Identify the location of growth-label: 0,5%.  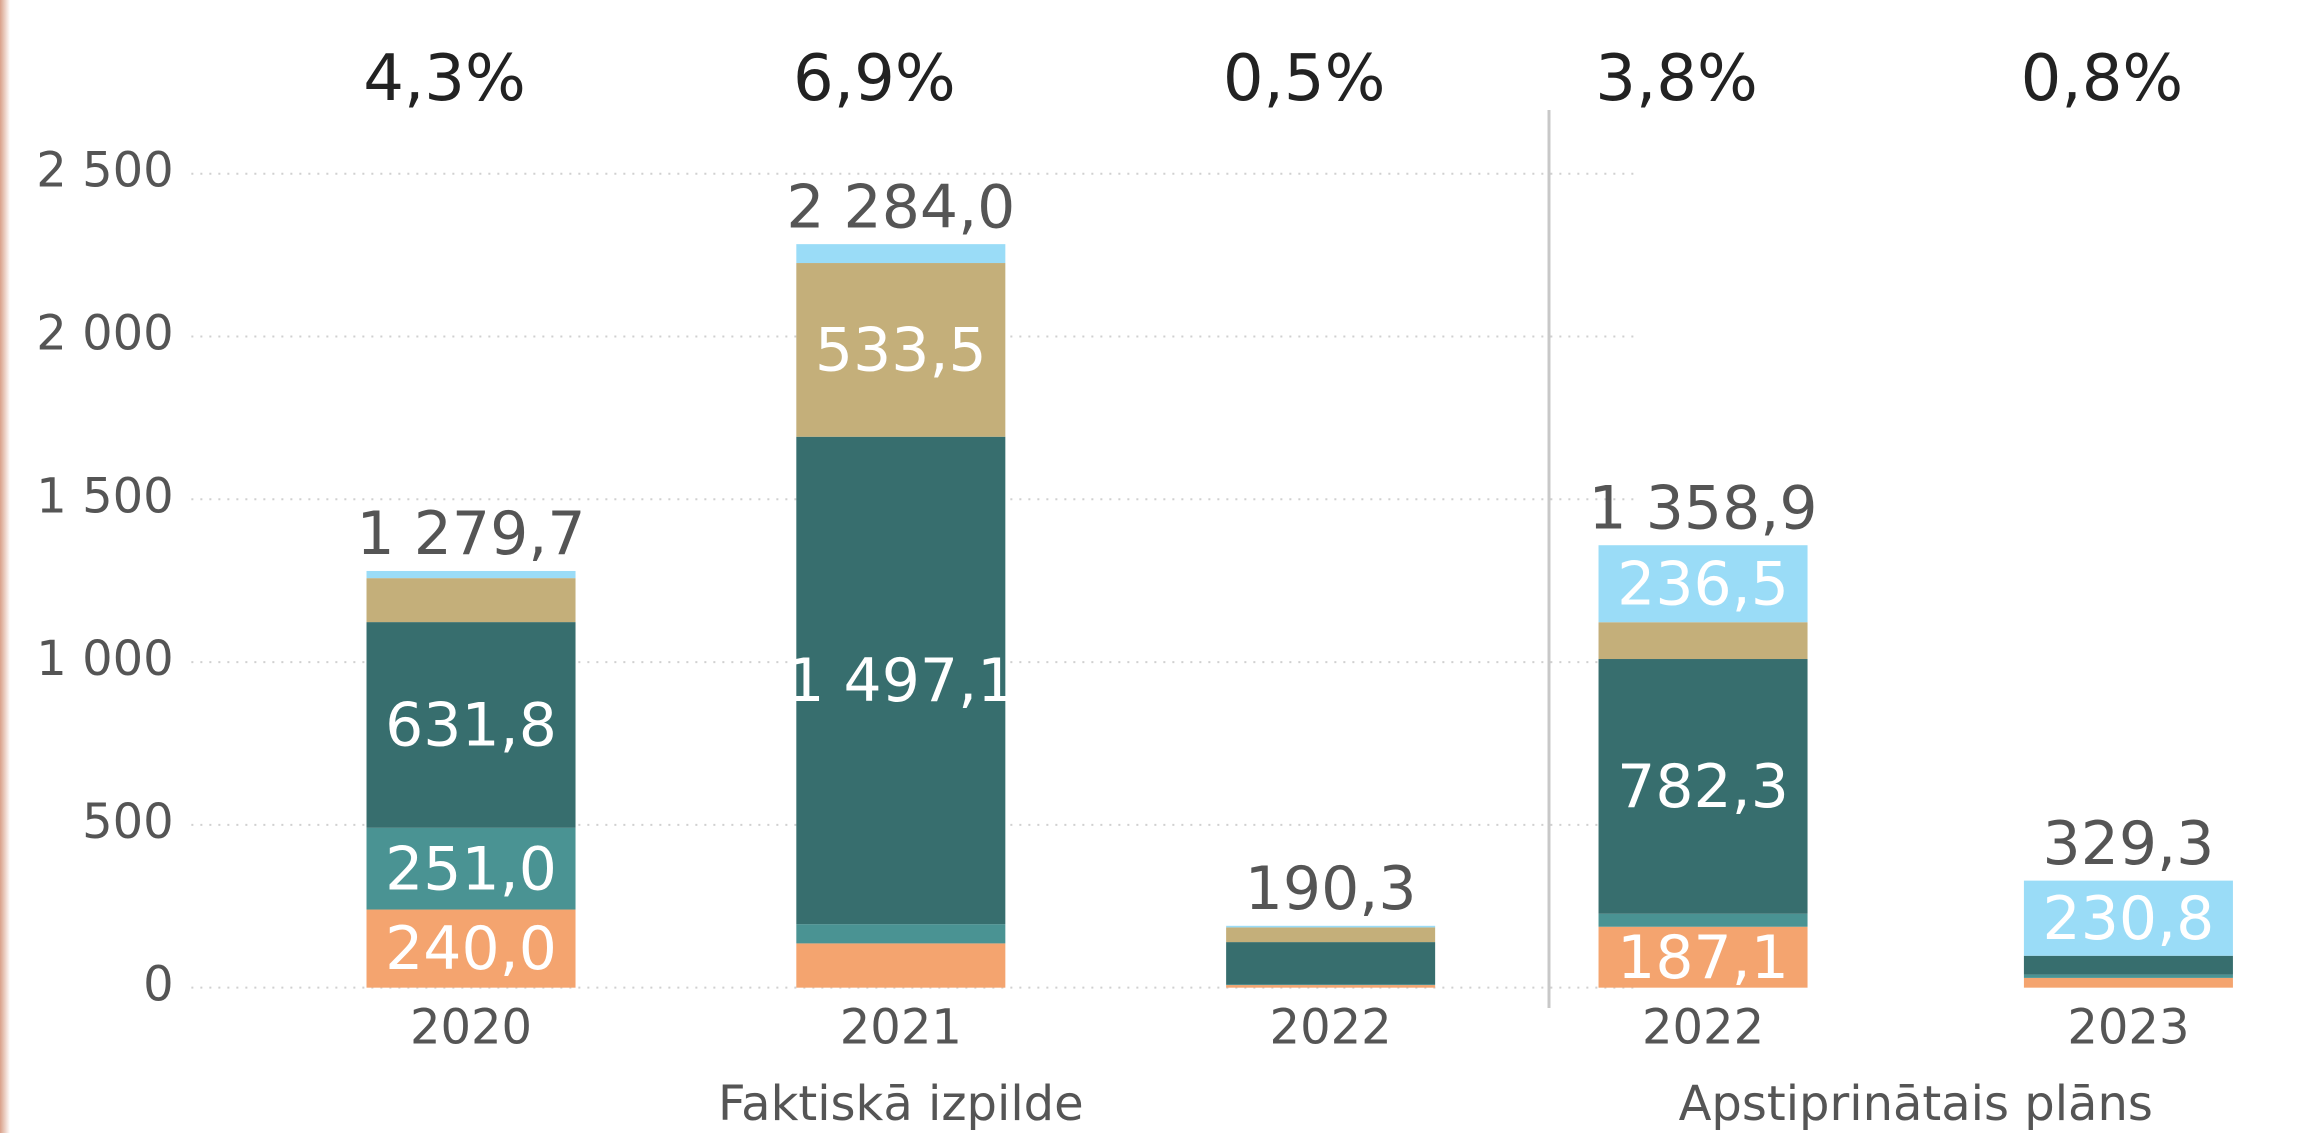
(1304, 79).